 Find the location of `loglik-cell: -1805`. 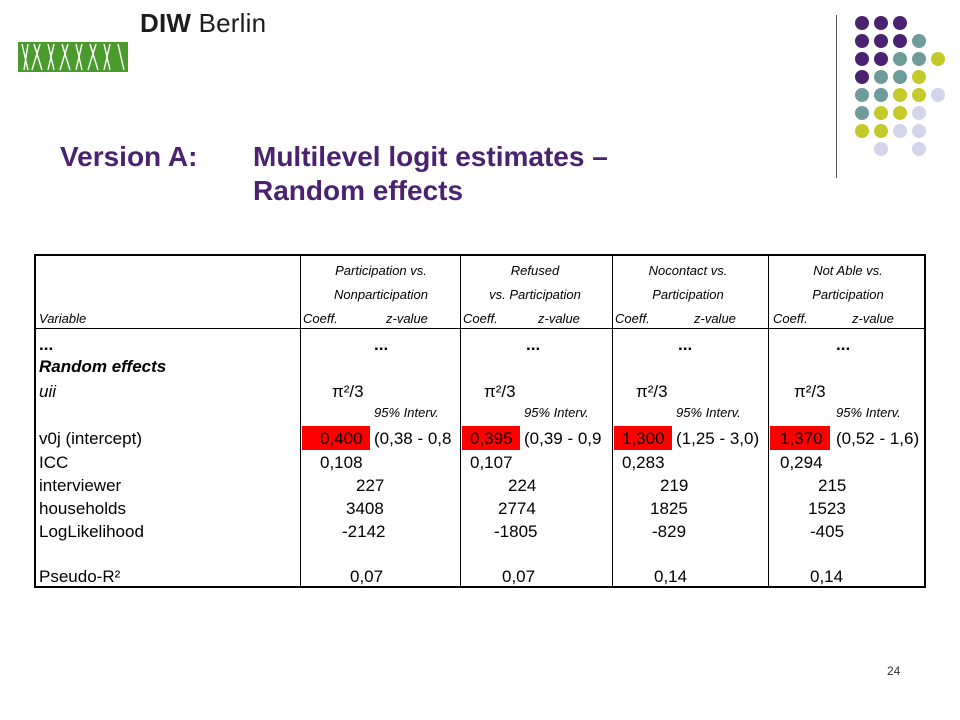

loglik-cell: -1805 is located at coordinates (516, 531).